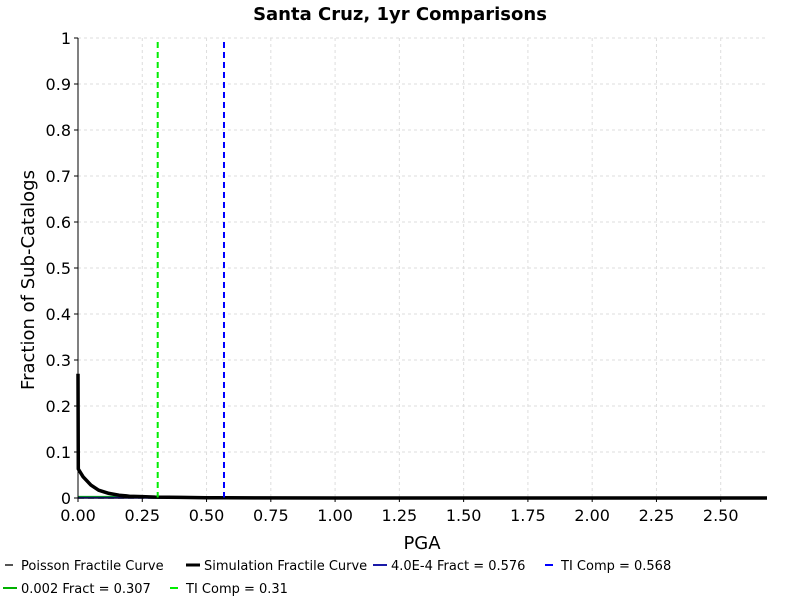 This screenshot has width=800, height=600. Describe the element at coordinates (58, 268) in the screenshot. I see `y-tick-label: 0.5` at that location.